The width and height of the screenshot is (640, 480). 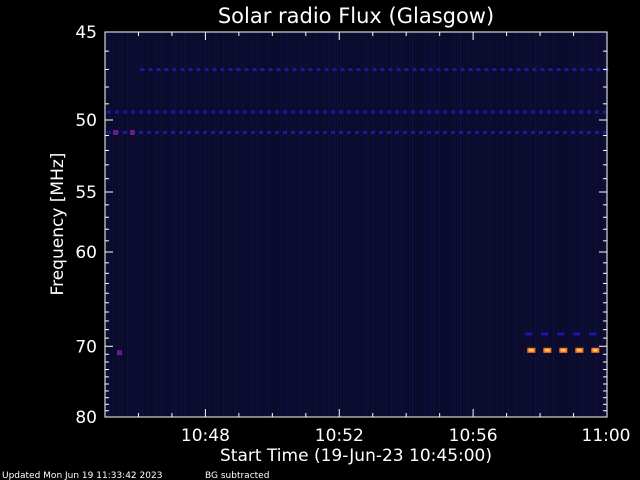 I want to click on x-axis-label: Start Time (19-Jun-23 10:45:00), so click(x=356, y=456).